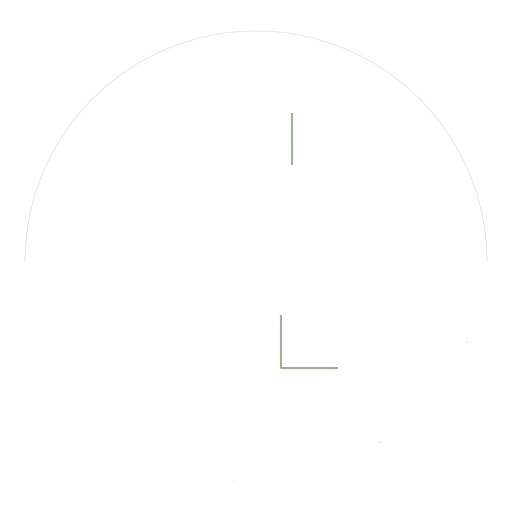 The image size is (512, 512). I want to click on l-shaped-corner-icon, so click(309, 342).